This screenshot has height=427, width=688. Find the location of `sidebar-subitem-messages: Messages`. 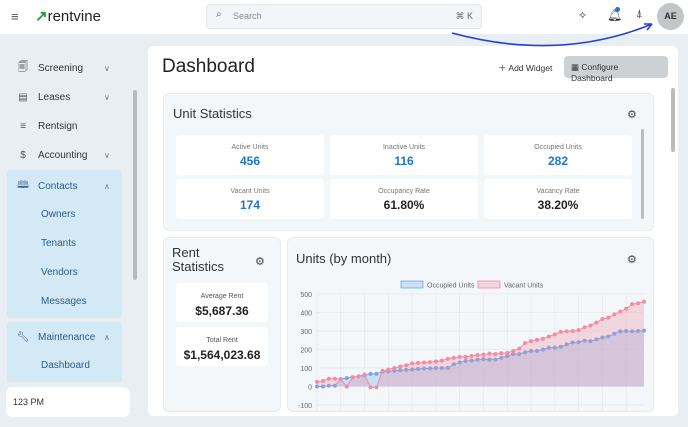

sidebar-subitem-messages: Messages is located at coordinates (64, 301).